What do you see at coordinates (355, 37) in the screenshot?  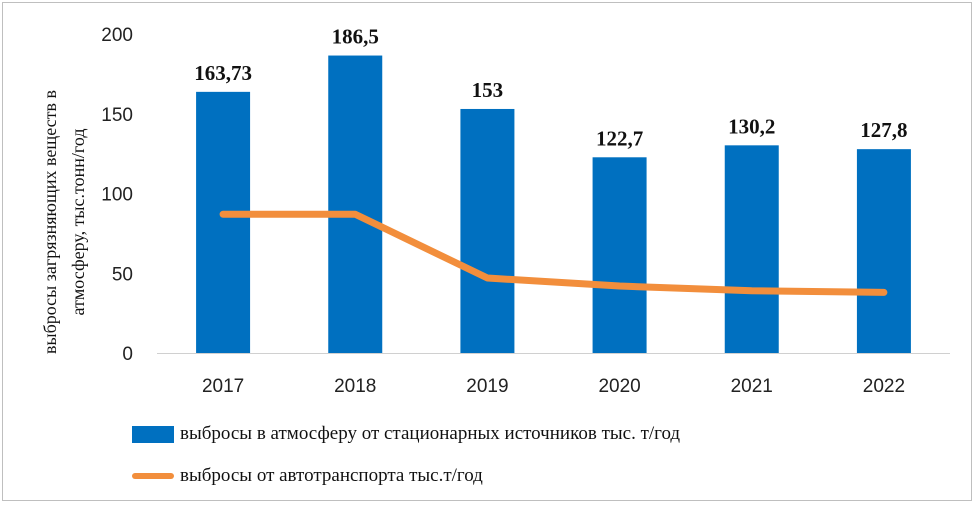 I see `data-label: 186,5` at bounding box center [355, 37].